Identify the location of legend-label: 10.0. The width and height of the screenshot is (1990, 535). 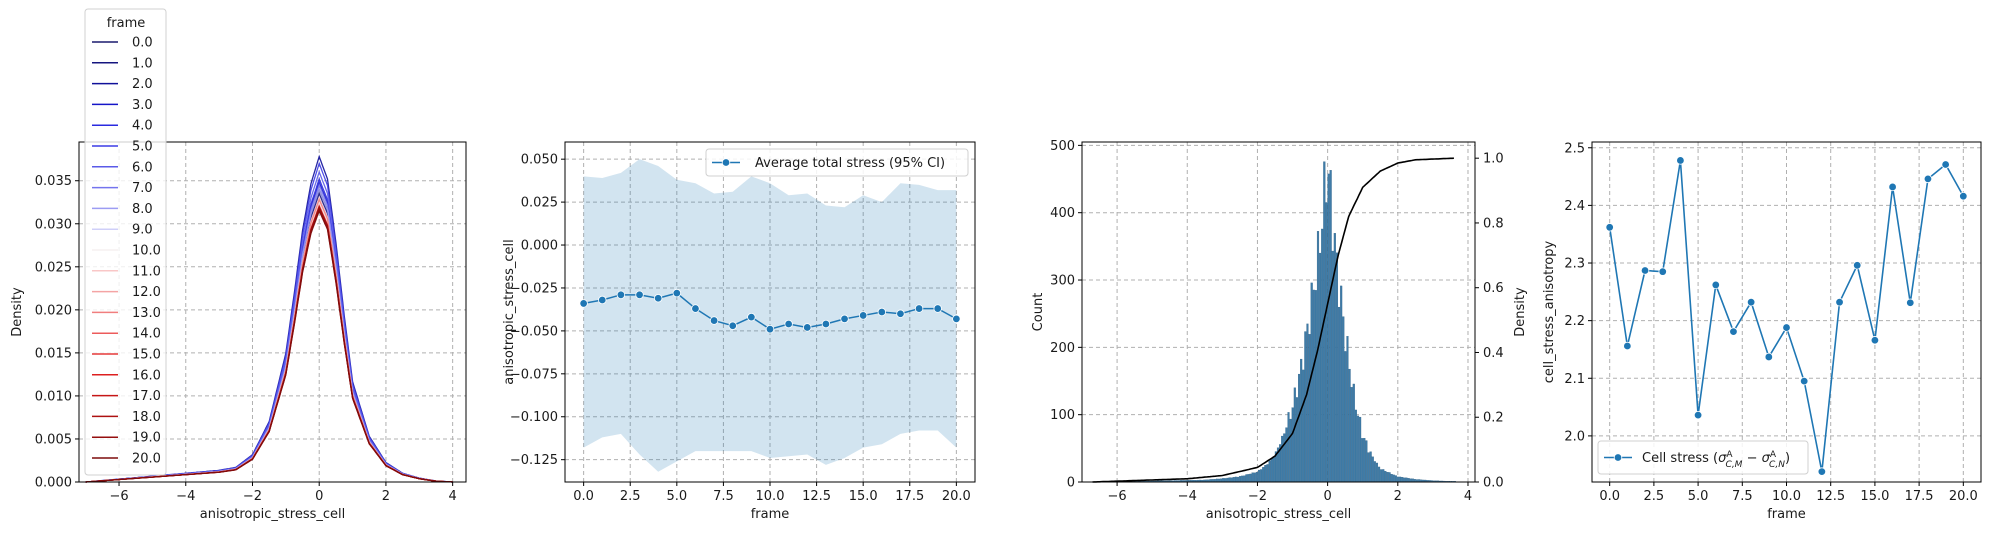
(146, 251).